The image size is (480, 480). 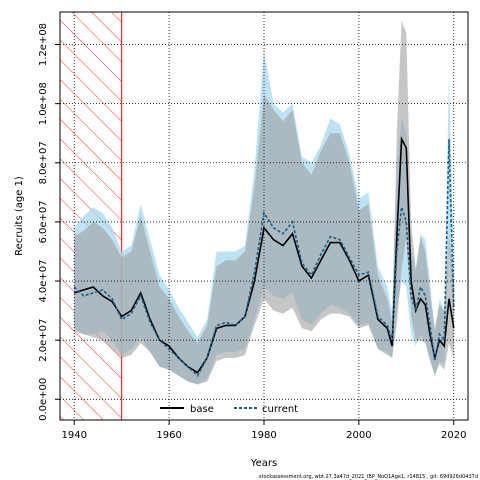 I want to click on y-tick-label: 0.0e+00, so click(x=43, y=399).